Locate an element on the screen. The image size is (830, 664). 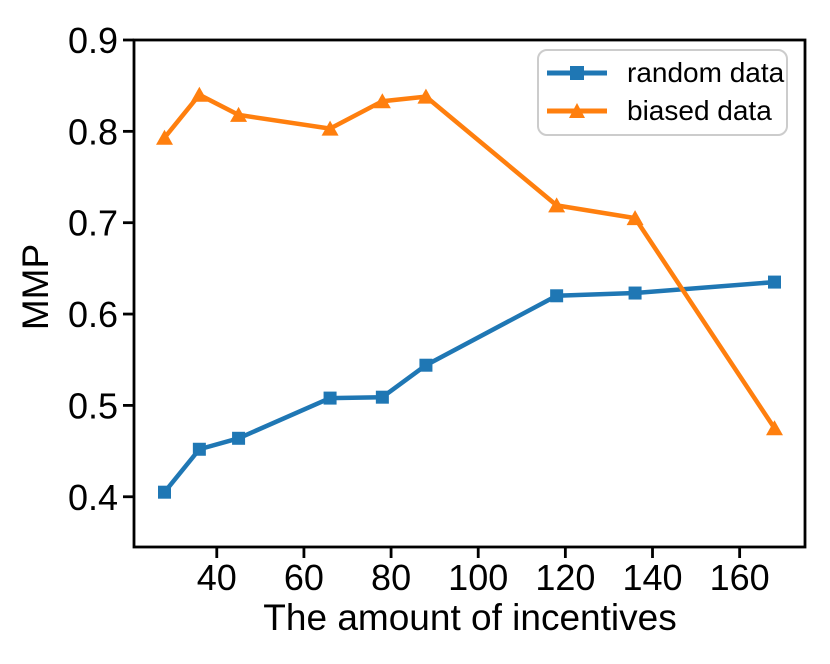
y-tick-label: 0.4 is located at coordinates (93, 497).